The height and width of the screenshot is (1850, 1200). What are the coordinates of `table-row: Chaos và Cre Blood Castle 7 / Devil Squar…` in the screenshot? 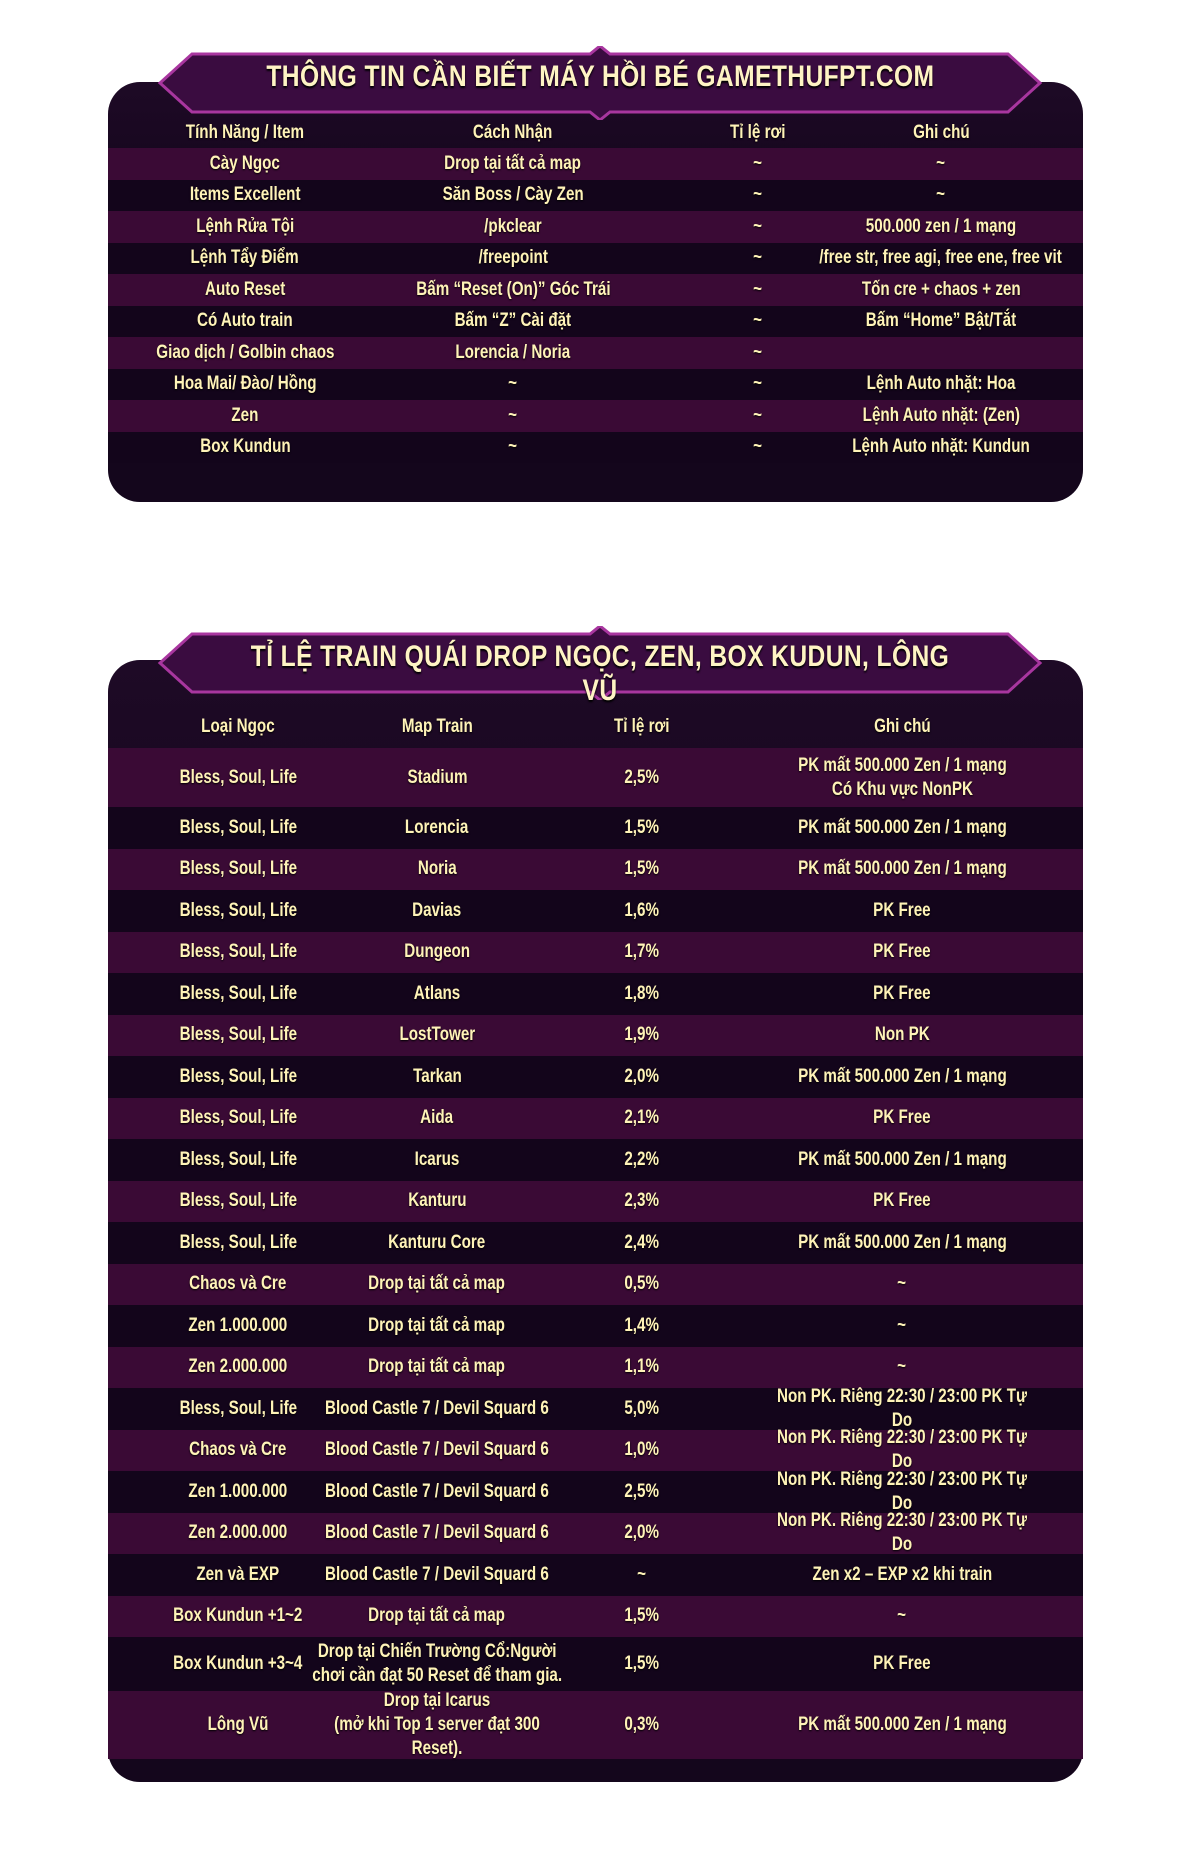 It's located at (595, 1449).